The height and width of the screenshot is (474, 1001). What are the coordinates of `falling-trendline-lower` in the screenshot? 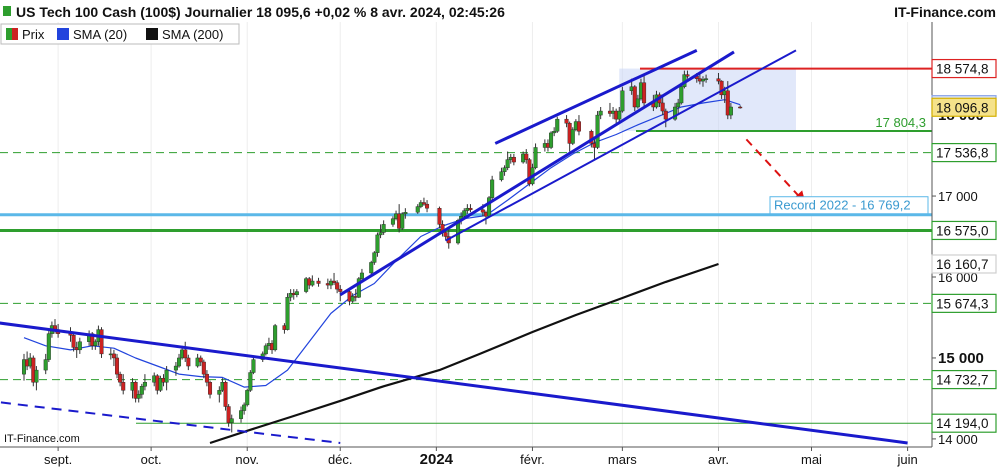 It's located at (170, 422).